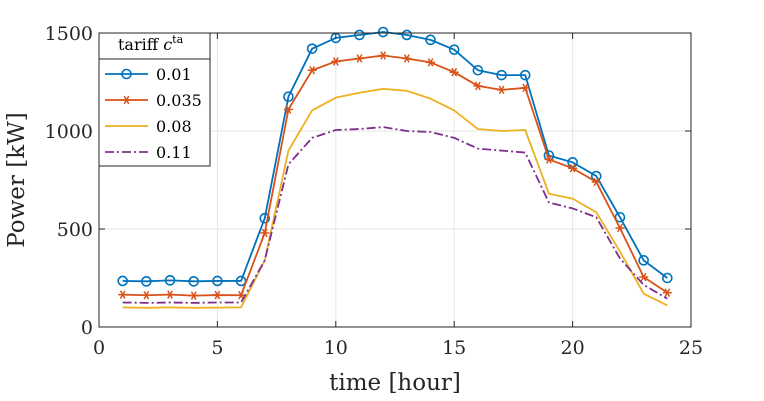 Image resolution: width=764 pixels, height=401 pixels. What do you see at coordinates (99, 348) in the screenshot?
I see `x-tick-label: 0` at bounding box center [99, 348].